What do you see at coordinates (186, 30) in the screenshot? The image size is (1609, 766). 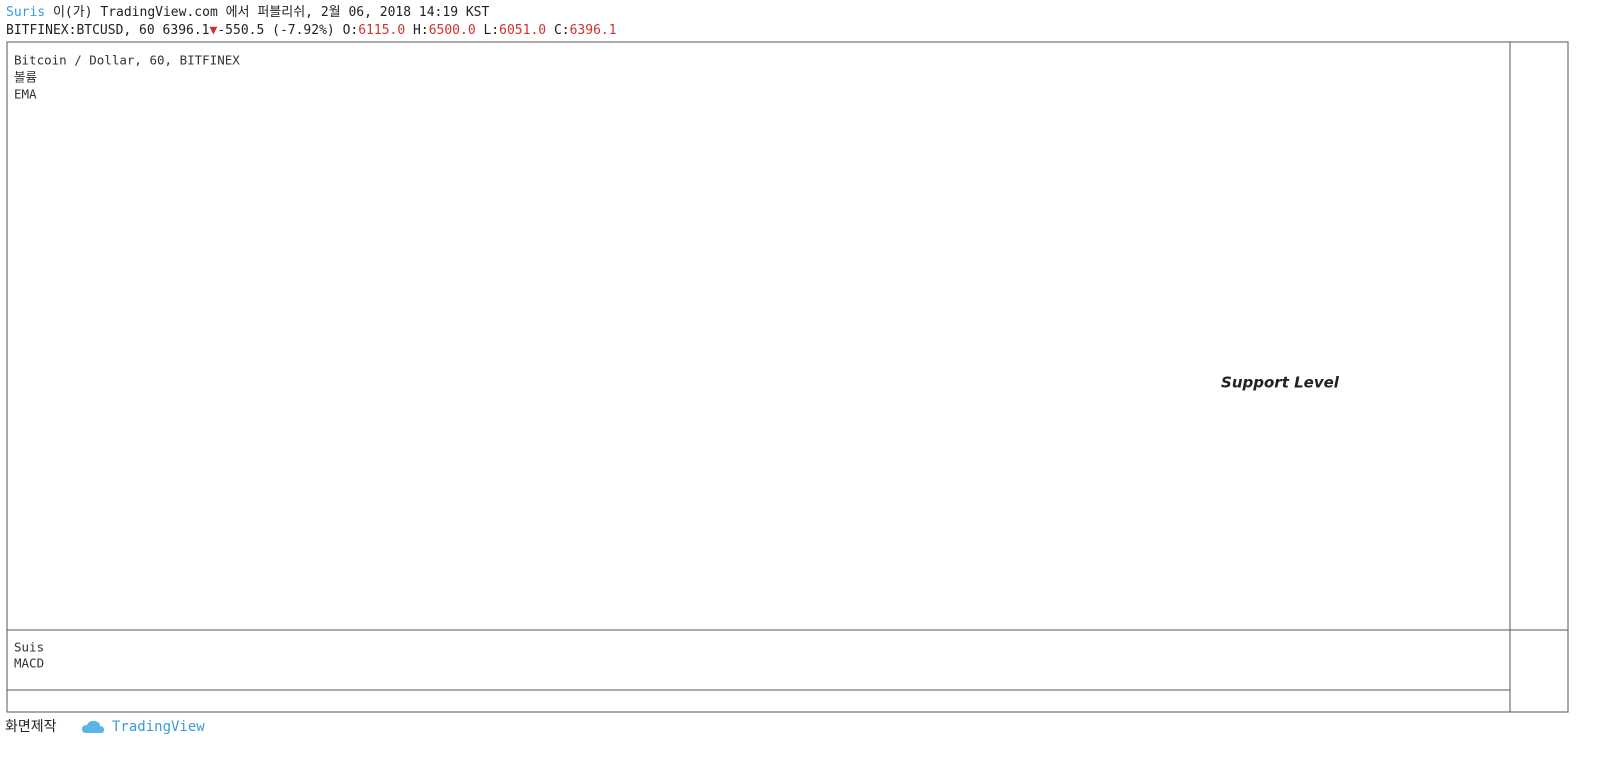 I see `last: 6396.1` at bounding box center [186, 30].